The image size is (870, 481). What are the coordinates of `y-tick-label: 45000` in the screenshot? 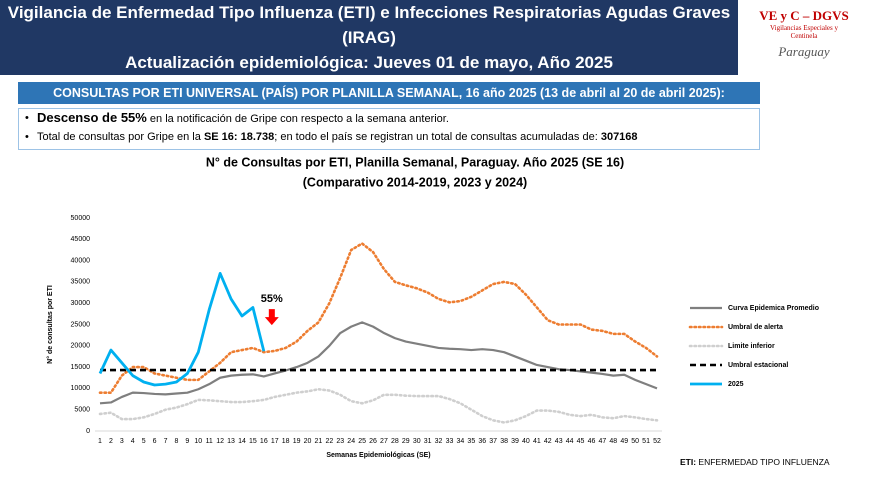 It's located at (81, 239).